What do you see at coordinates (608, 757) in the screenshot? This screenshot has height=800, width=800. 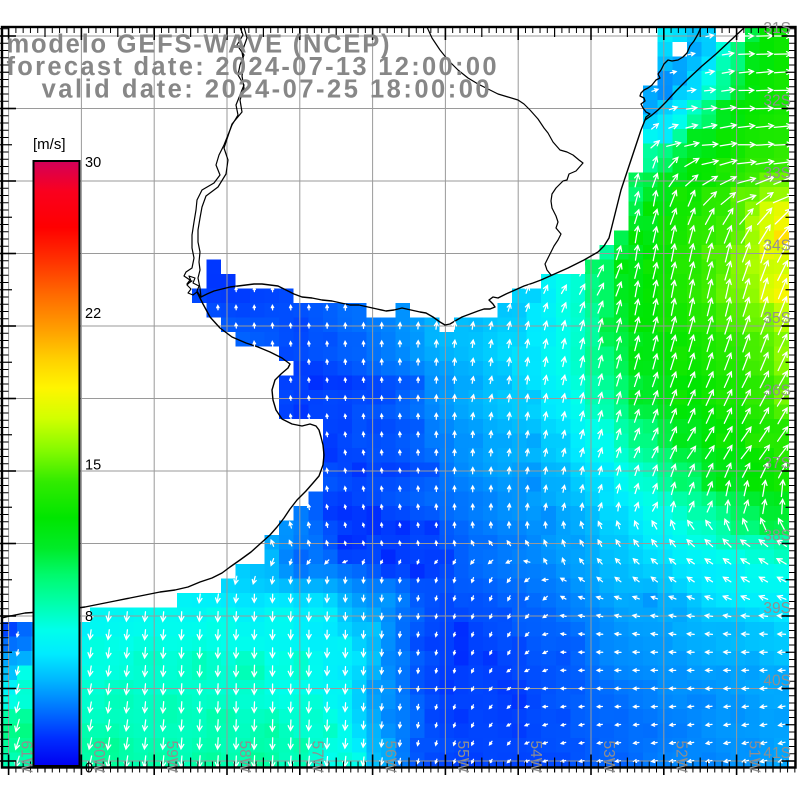 I see `svg-text: 53W` at bounding box center [608, 757].